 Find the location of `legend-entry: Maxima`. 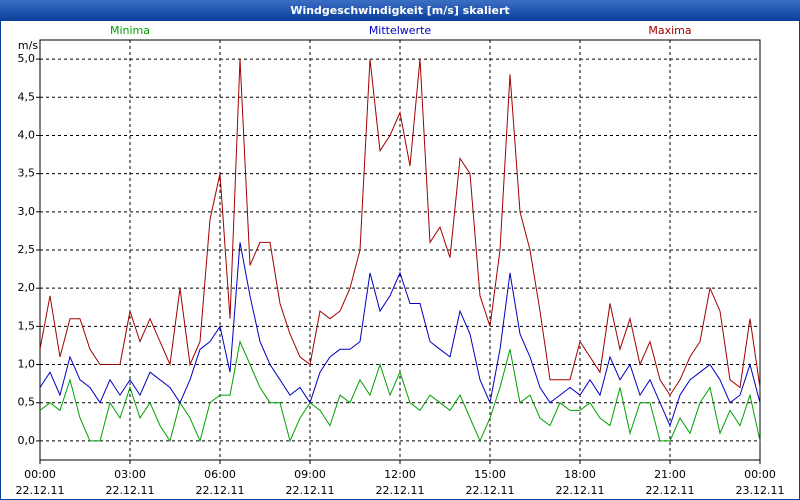

legend-entry: Maxima is located at coordinates (669, 30).